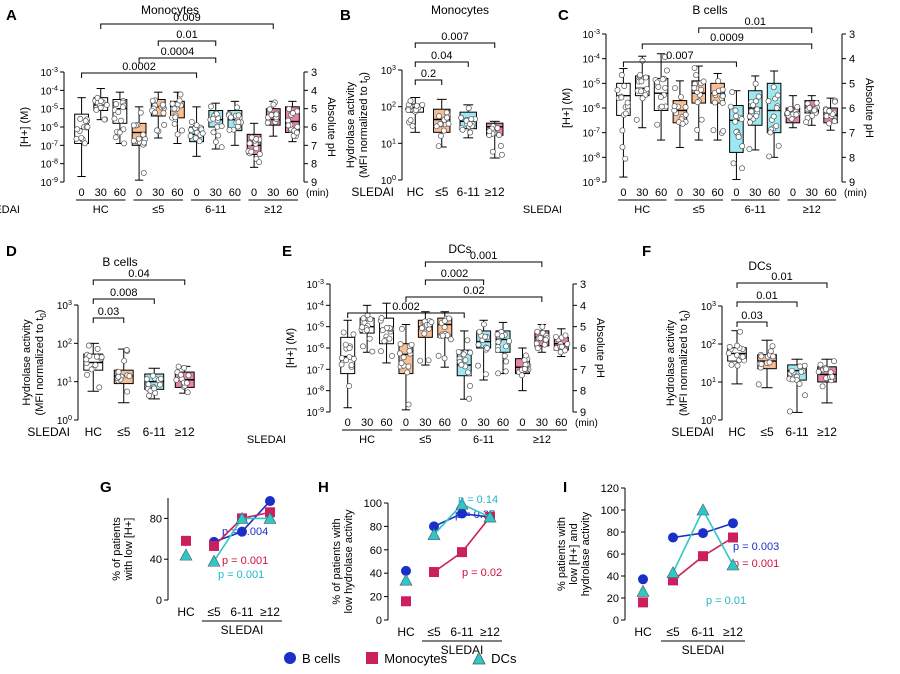 This screenshot has width=900, height=674. Describe the element at coordinates (756, 564) in the screenshot. I see `pvalue-monocytes: p = 0.001` at that location.